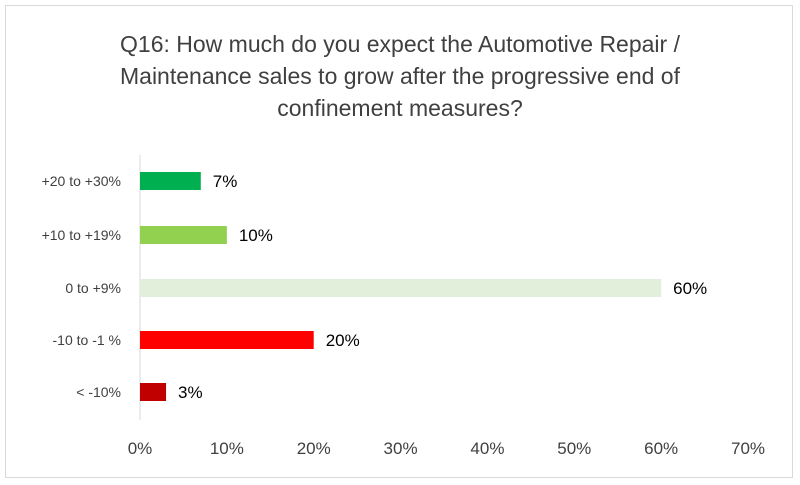  I want to click on data-label-2: 60%, so click(690, 288).